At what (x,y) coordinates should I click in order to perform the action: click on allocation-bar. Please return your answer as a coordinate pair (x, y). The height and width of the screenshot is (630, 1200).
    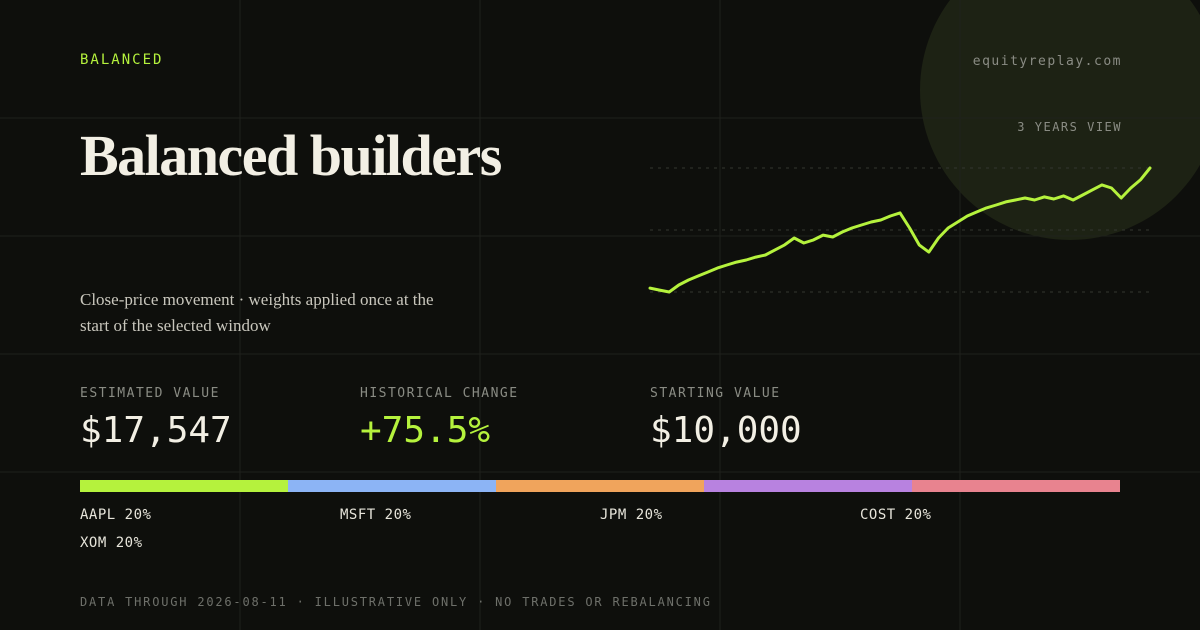
    Looking at the image, I should click on (600, 486).